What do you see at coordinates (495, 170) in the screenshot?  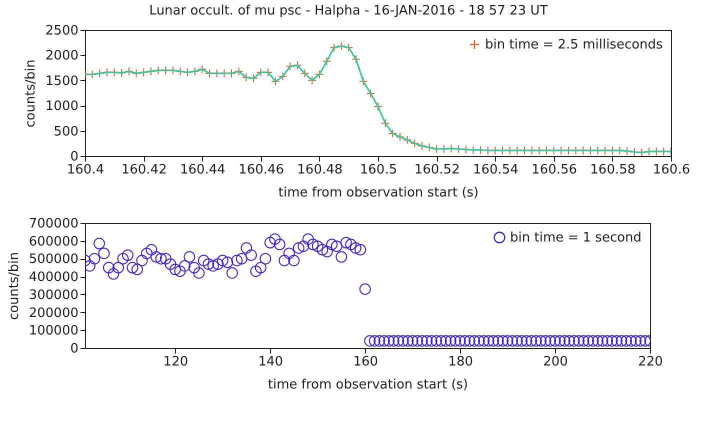 I see `x-tick-label: 160.54` at bounding box center [495, 170].